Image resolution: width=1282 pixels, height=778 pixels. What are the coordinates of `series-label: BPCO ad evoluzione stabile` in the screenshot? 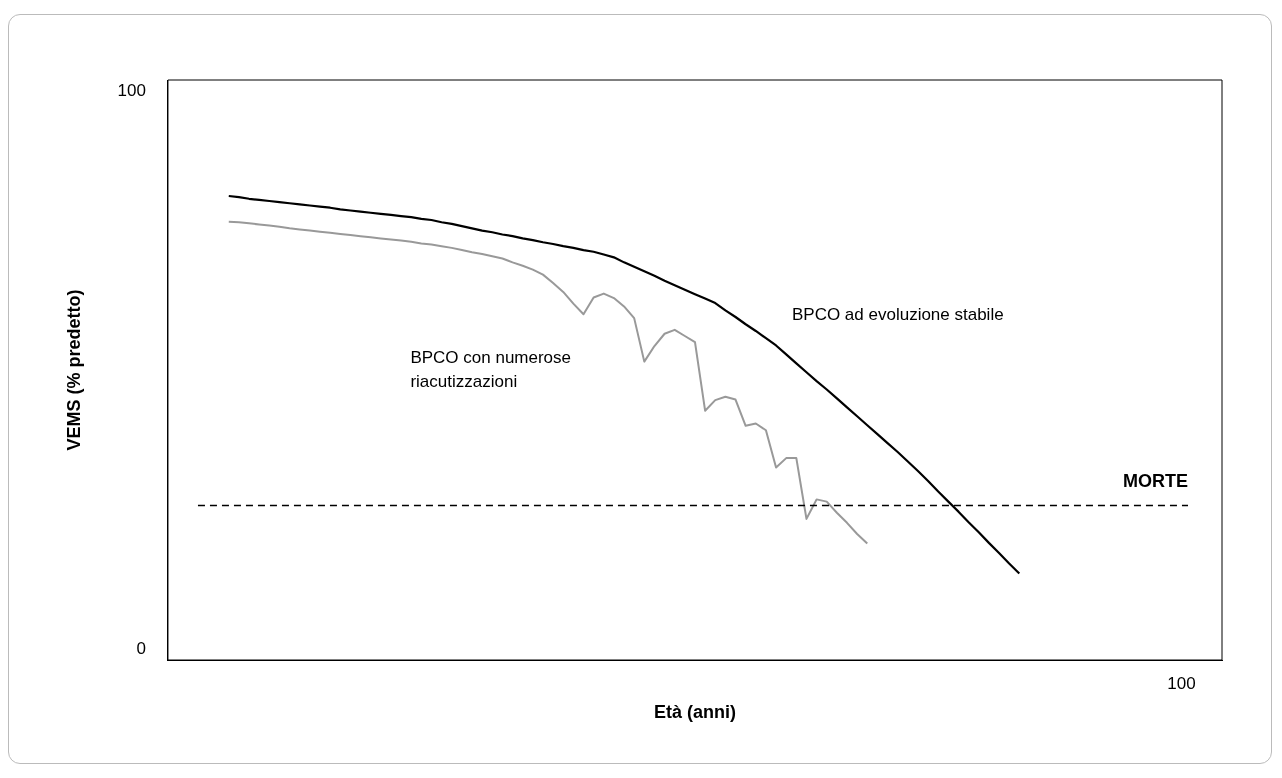 It's located at (897, 314).